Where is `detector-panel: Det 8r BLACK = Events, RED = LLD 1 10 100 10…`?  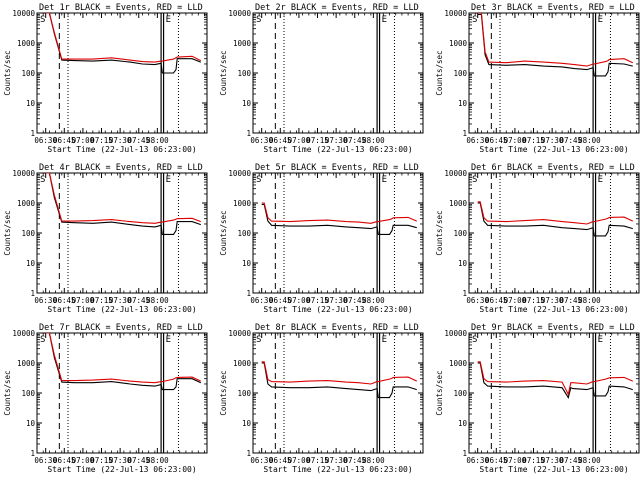
detector-panel: Det 8r BLACK = Events, RED = LLD 1 10 100 10… is located at coordinates (321, 398).